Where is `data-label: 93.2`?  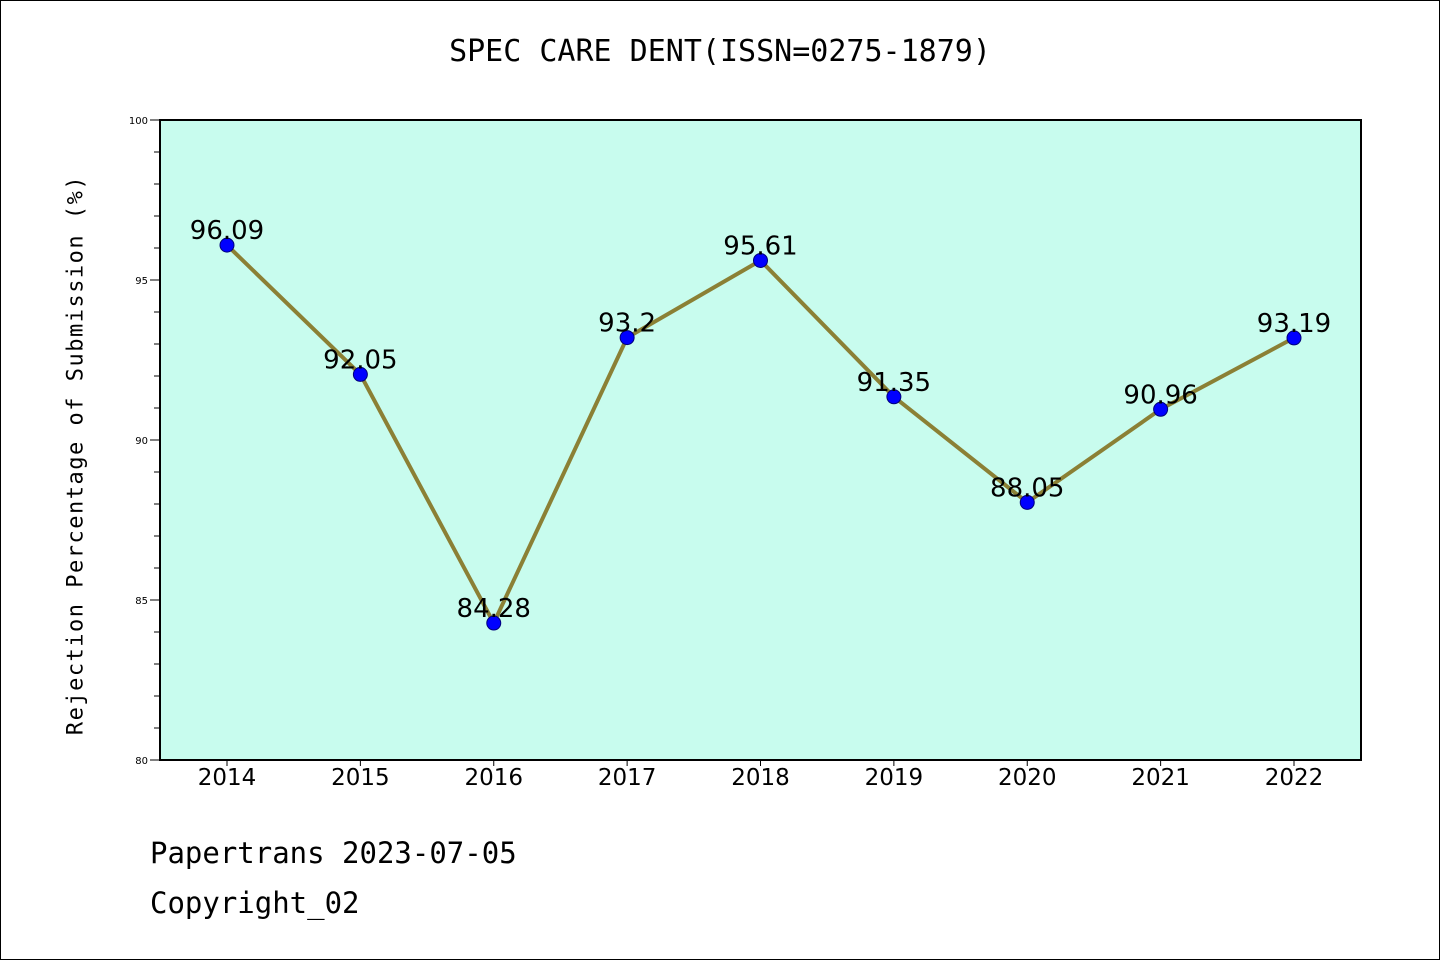 data-label: 93.2 is located at coordinates (627, 324).